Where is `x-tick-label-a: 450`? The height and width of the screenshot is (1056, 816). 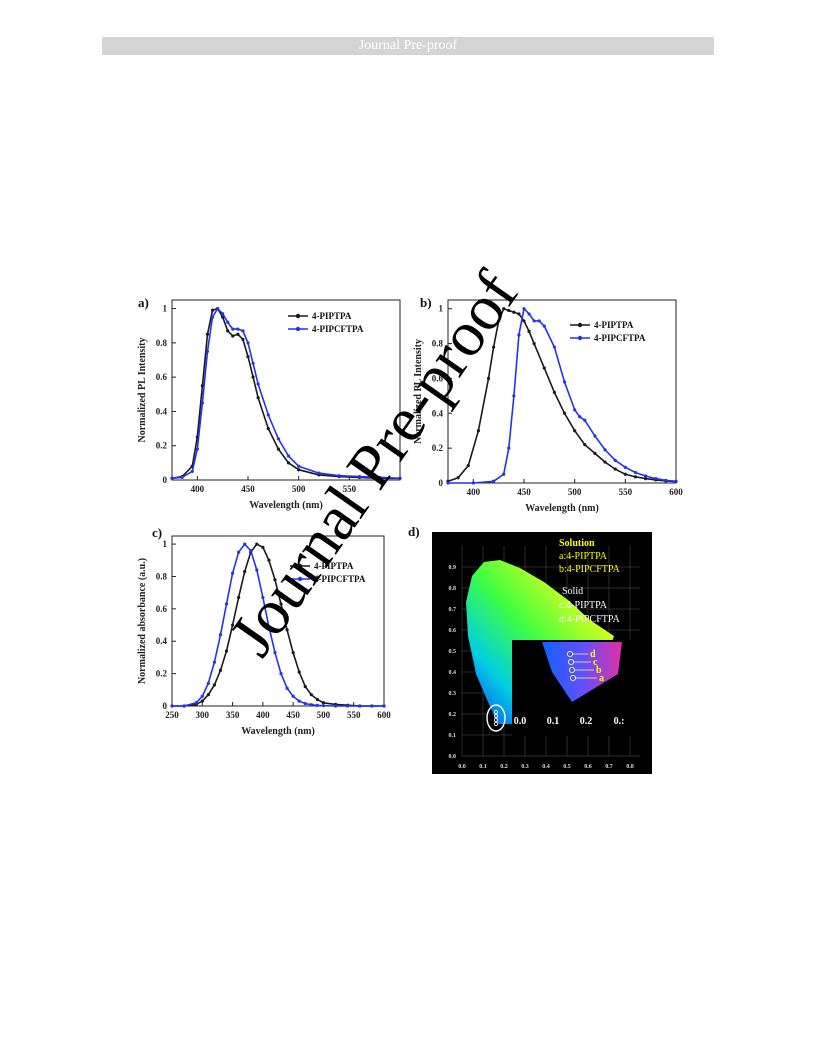 x-tick-label-a: 450 is located at coordinates (248, 489).